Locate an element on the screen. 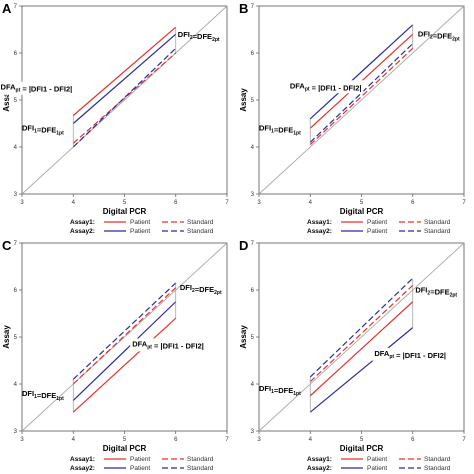  y-axis-label: Assay is located at coordinates (243, 337).